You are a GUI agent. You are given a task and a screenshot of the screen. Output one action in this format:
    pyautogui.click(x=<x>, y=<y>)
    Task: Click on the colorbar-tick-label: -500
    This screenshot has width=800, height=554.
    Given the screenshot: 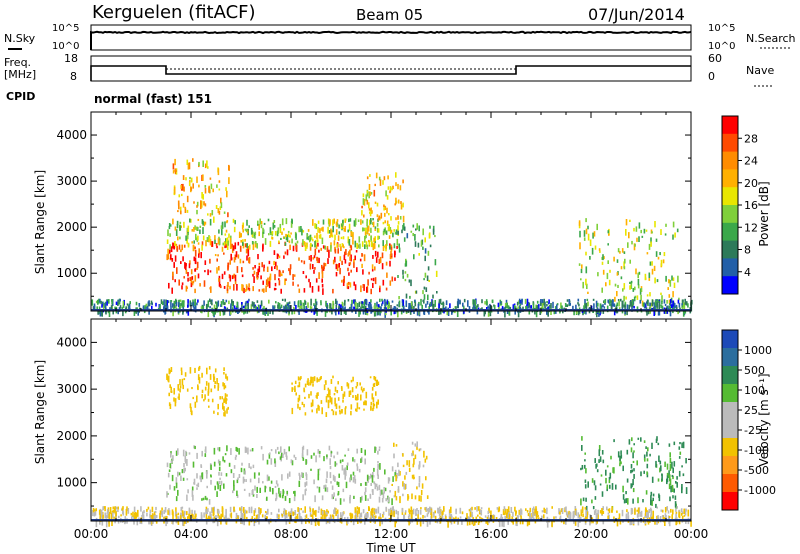 What is the action you would take?
    pyautogui.click(x=756, y=470)
    